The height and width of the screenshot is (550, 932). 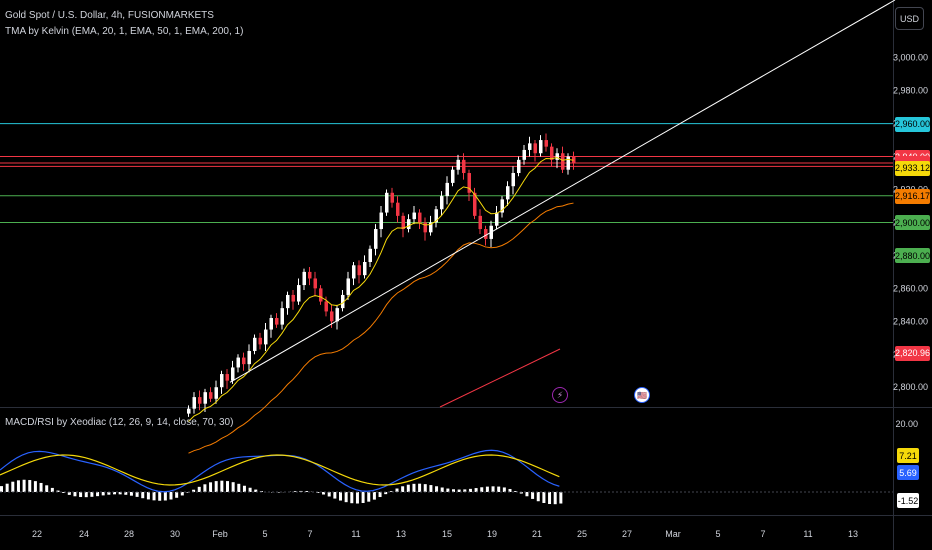 I want to click on us-flag-event-icon: 🇺🇸, so click(x=642, y=395).